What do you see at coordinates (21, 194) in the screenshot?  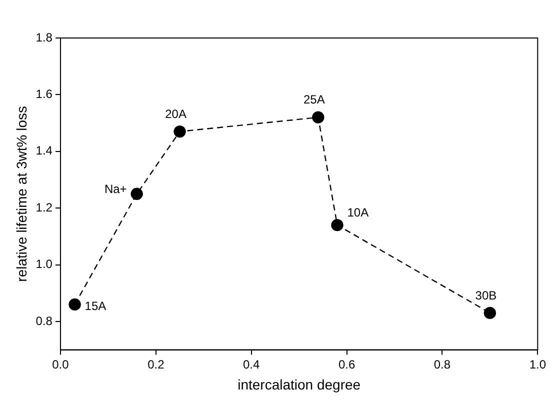 I see `y-axis-title: relative lifetime at 3wt% loss` at bounding box center [21, 194].